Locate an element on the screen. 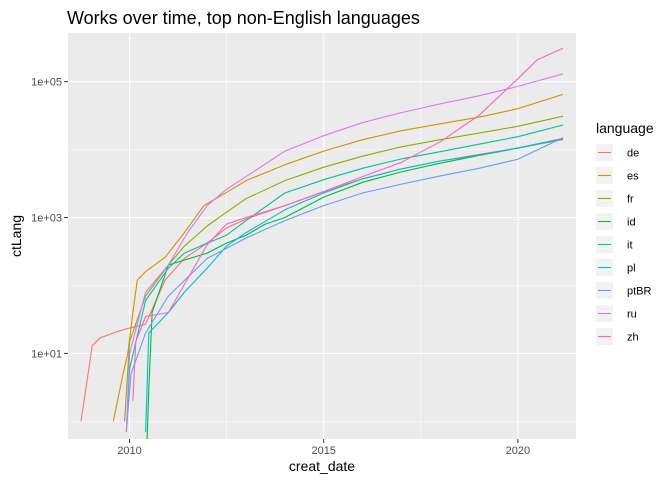 This screenshot has width=672, height=480. legend-label-it: it is located at coordinates (630, 246).